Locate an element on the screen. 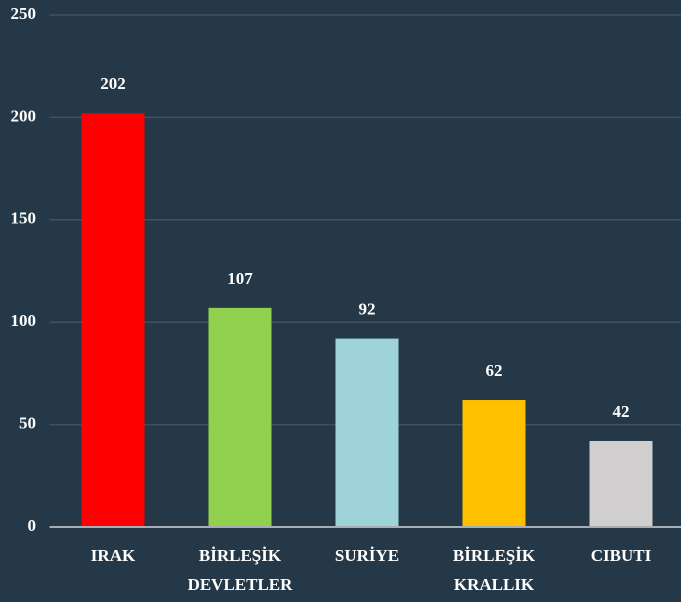 The height and width of the screenshot is (602, 681). y-tick-label: 250 is located at coordinates (24, 13).